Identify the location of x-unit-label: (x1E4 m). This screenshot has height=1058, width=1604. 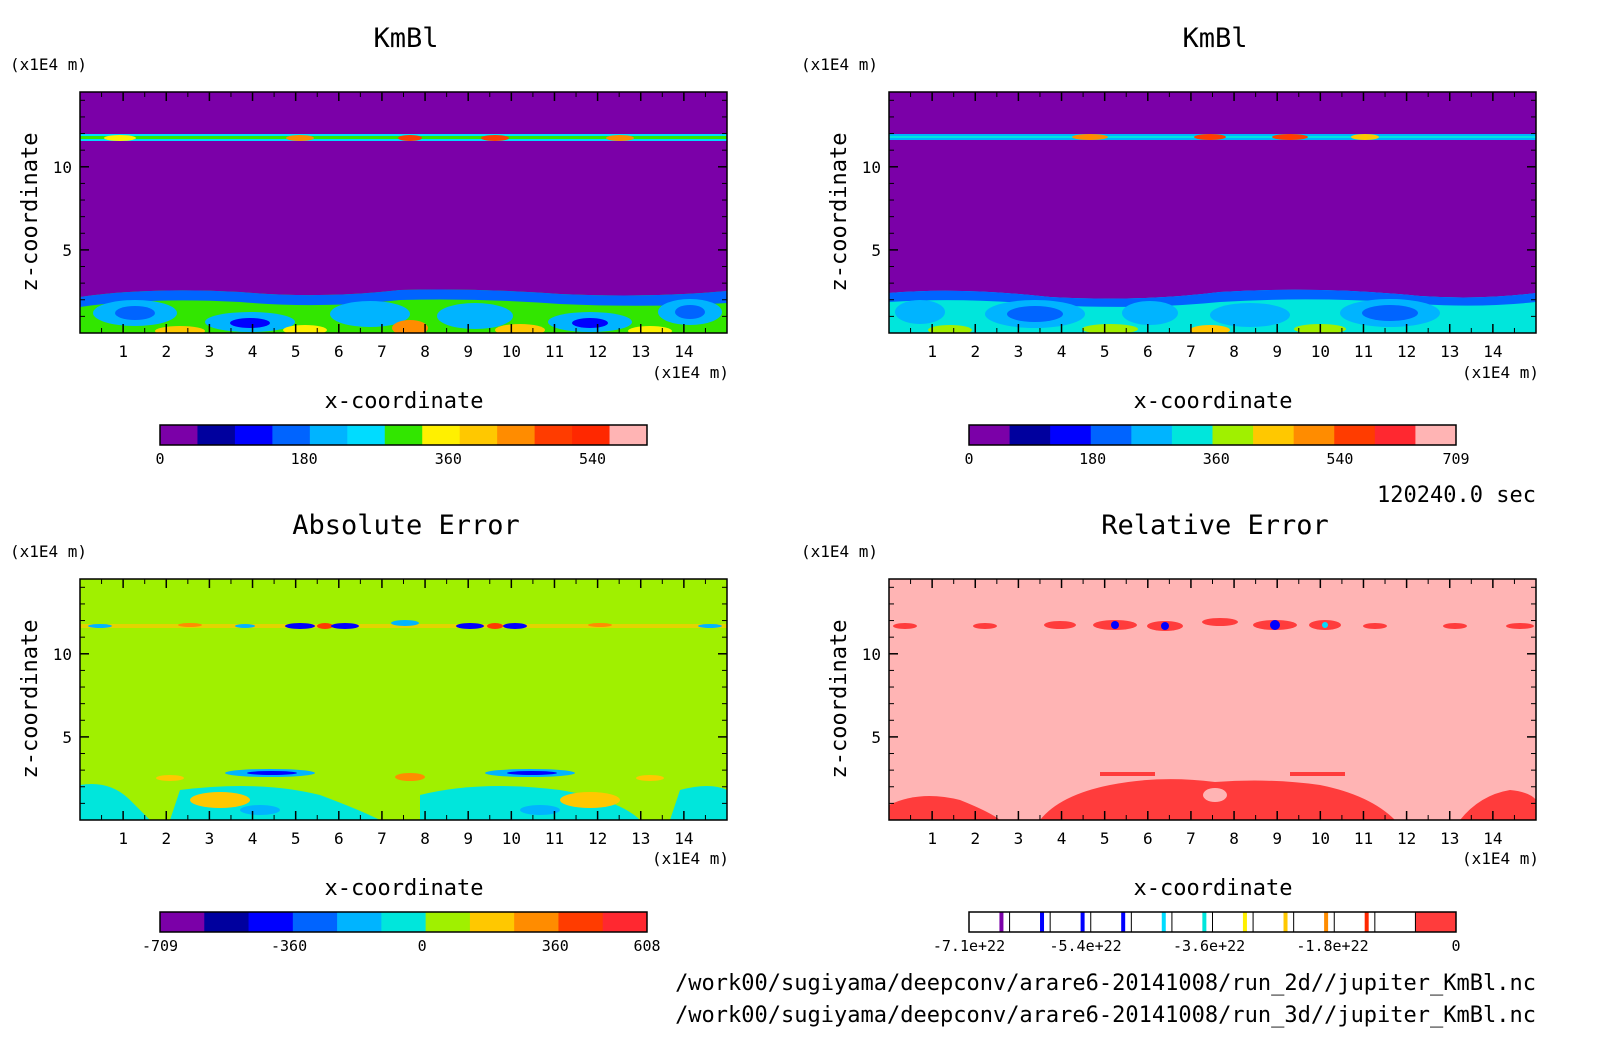
(690, 858).